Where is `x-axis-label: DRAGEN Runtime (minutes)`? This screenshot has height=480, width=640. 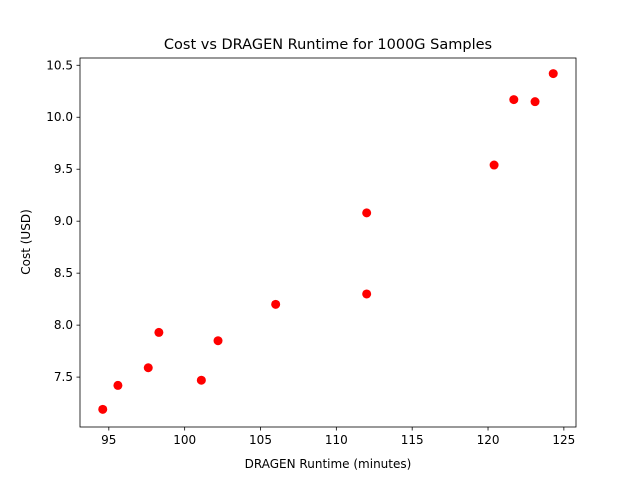
x-axis-label: DRAGEN Runtime (minutes) is located at coordinates (328, 464).